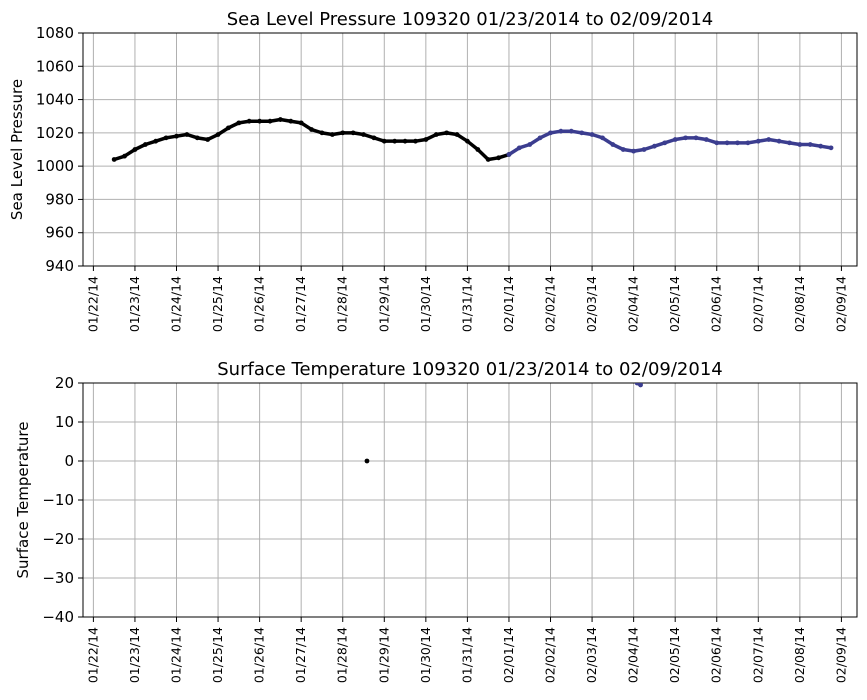 Image resolution: width=867 pixels, height=700 pixels. I want to click on y-tick-label: 960, so click(59, 233).